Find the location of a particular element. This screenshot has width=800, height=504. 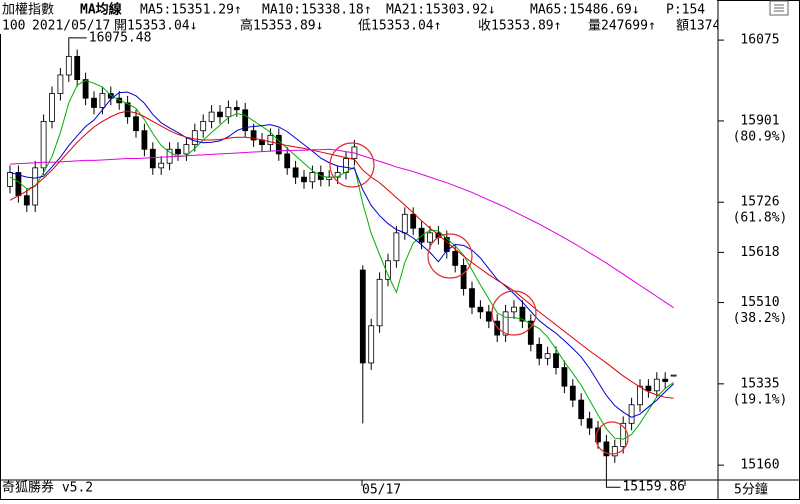

footer-left: 奇狐勝券 v5.2 is located at coordinates (47, 488).